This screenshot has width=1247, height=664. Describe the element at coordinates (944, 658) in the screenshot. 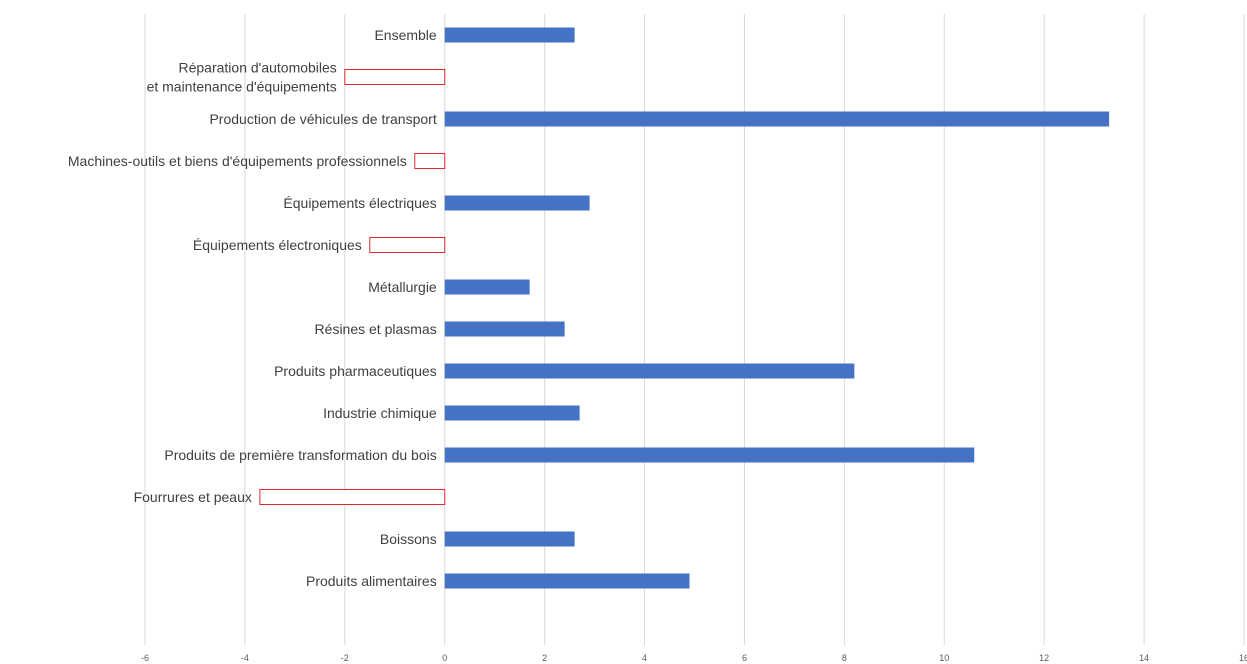

I see `x-tick-label: 10` at that location.